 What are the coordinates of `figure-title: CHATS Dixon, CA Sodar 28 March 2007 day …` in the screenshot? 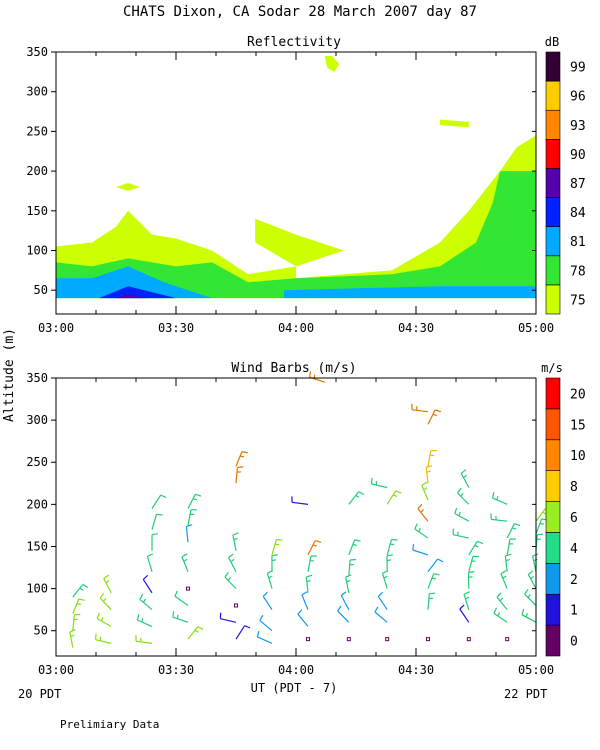 It's located at (300, 12).